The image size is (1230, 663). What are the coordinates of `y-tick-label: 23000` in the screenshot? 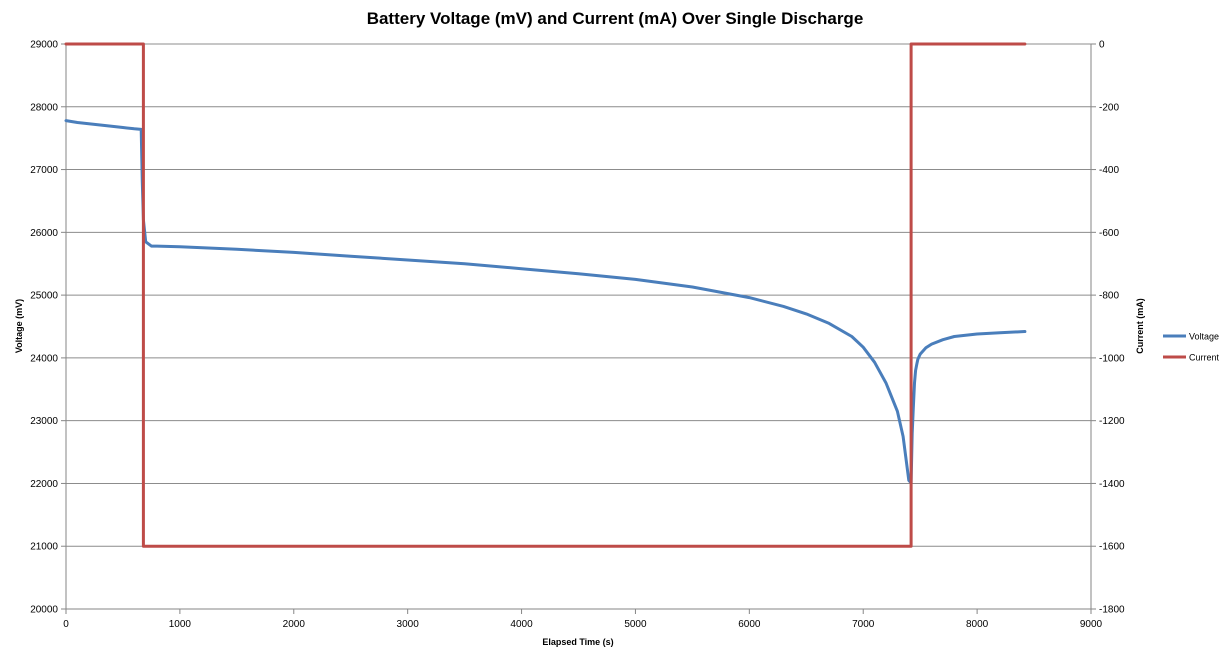 It's located at (44, 421).